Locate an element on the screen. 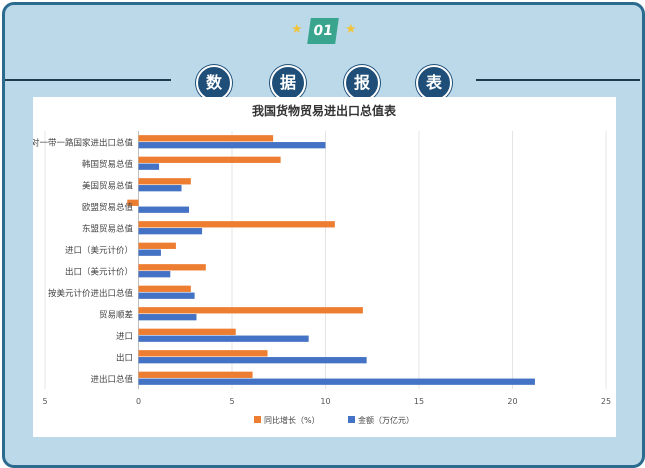 Image resolution: width=645 pixels, height=468 pixels. category-label: 韩国贸易总值 is located at coordinates (108, 164).